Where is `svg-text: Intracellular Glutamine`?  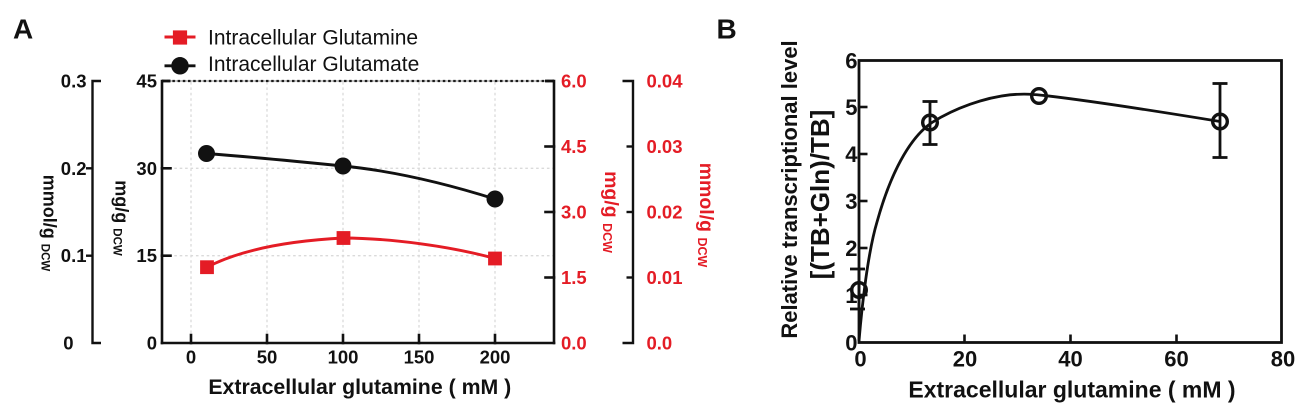 svg-text: Intracellular Glutamine is located at coordinates (313, 38).